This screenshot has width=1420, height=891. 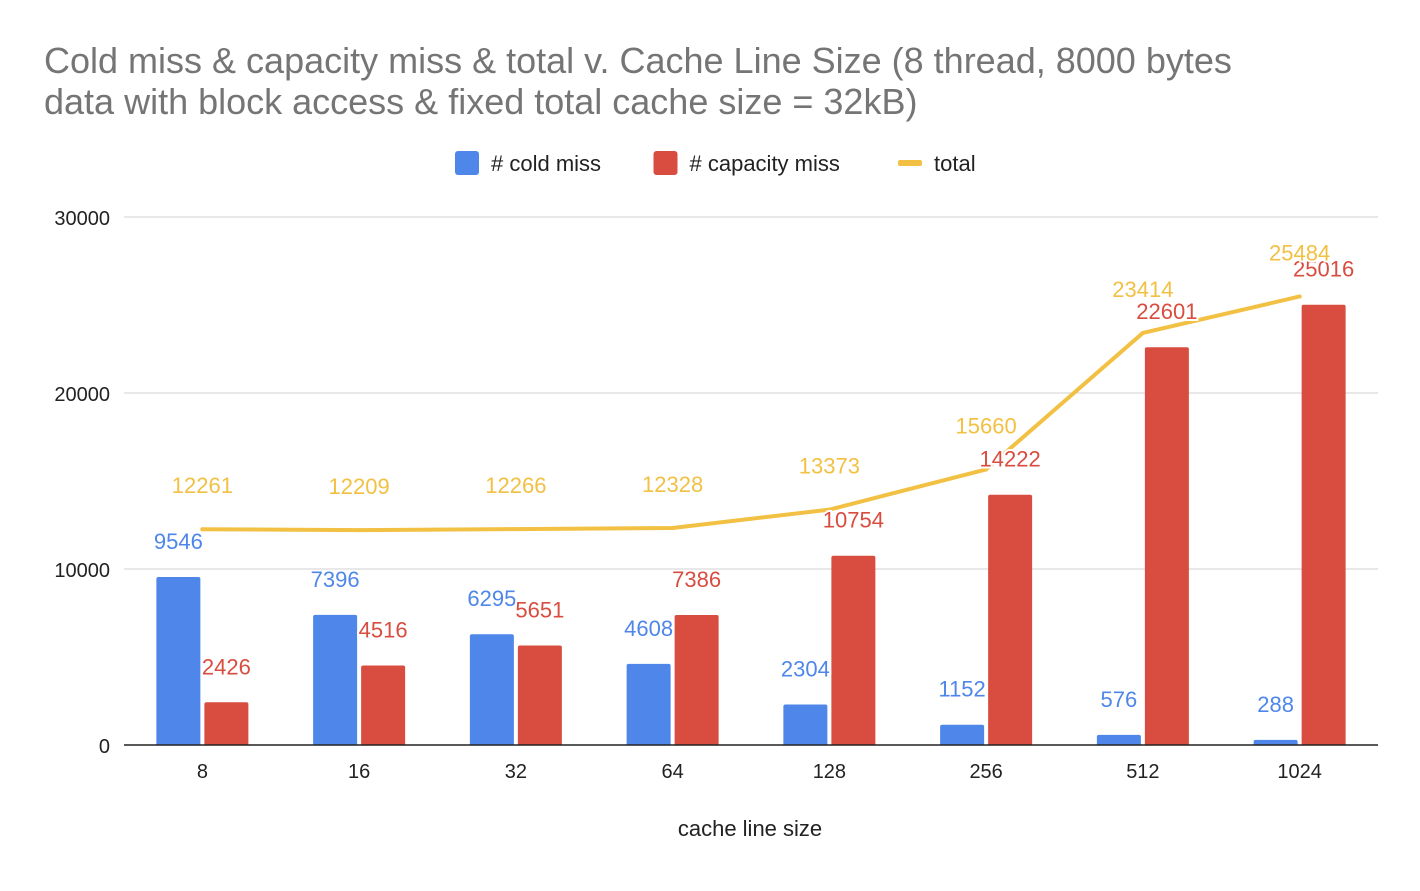 I want to click on bar-value-label: 288, so click(x=1275, y=704).